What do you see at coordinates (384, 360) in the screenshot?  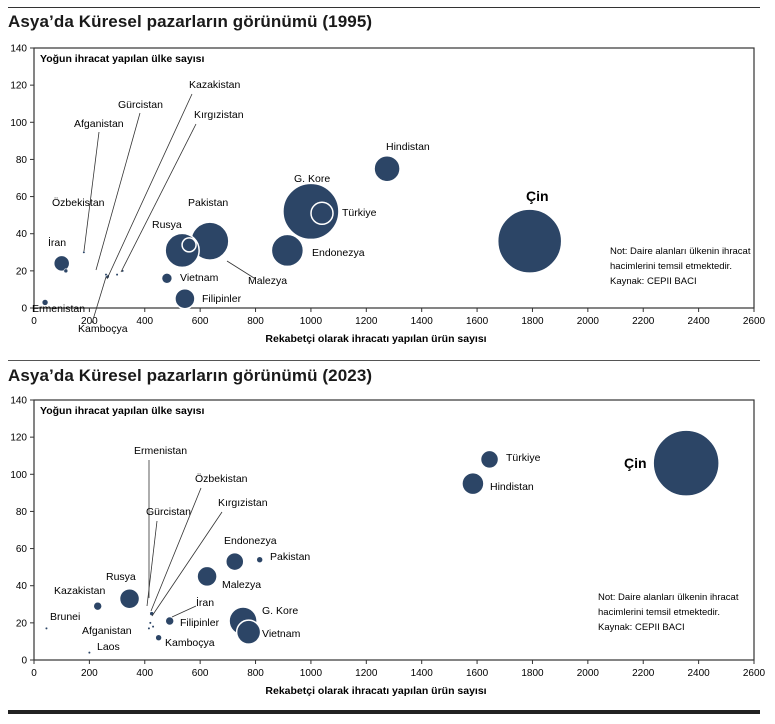 I see `middle-rule` at bounding box center [384, 360].